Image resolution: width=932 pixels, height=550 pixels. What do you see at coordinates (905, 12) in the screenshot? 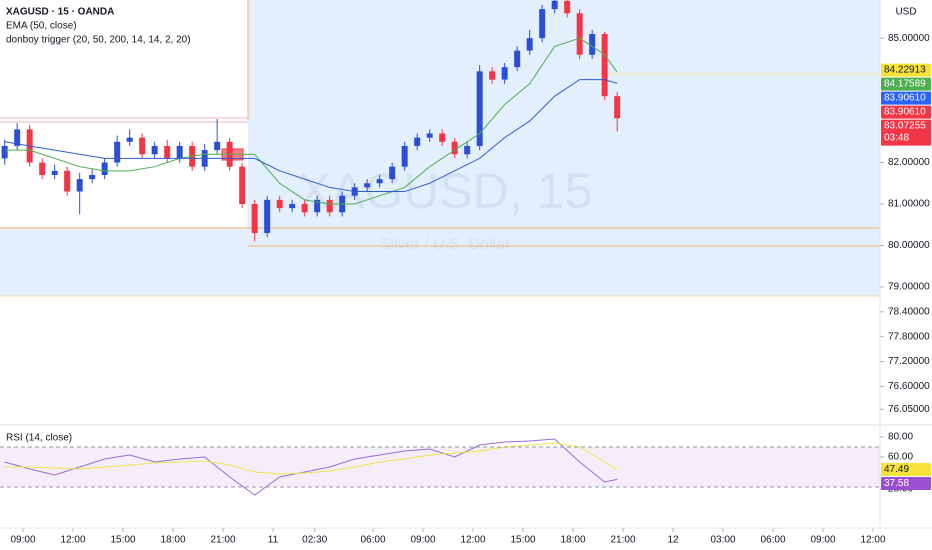
I see `currency: USD` at bounding box center [905, 12].